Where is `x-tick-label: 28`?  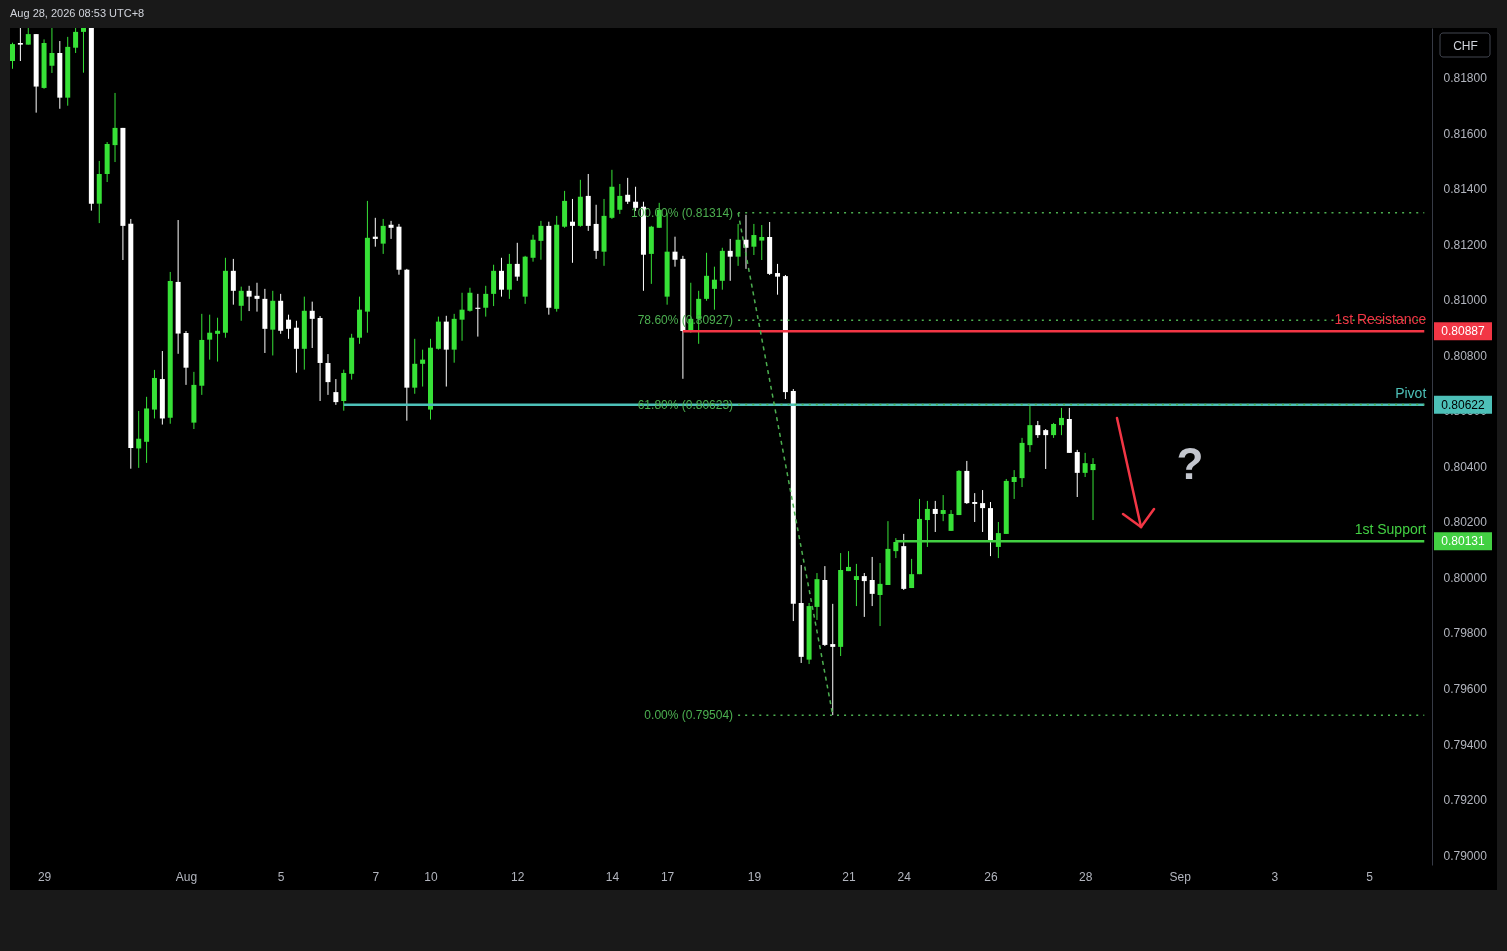
x-tick-label: 28 is located at coordinates (1085, 876).